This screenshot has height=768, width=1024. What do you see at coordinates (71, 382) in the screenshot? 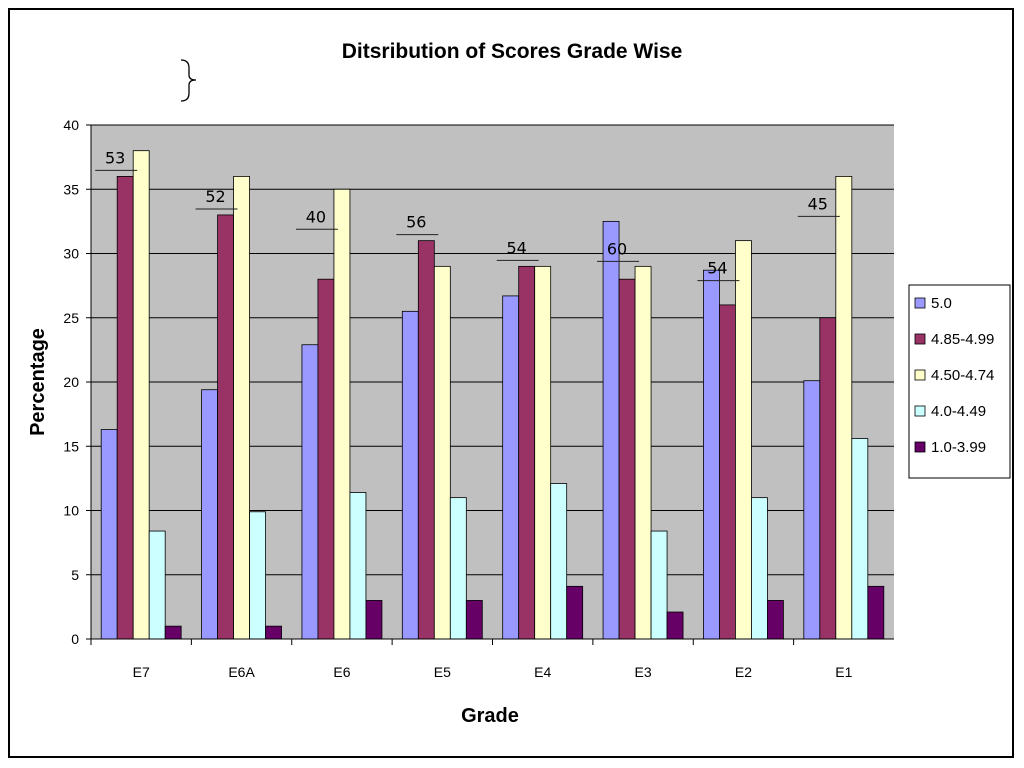
I see `y-tick-label: 20` at bounding box center [71, 382].